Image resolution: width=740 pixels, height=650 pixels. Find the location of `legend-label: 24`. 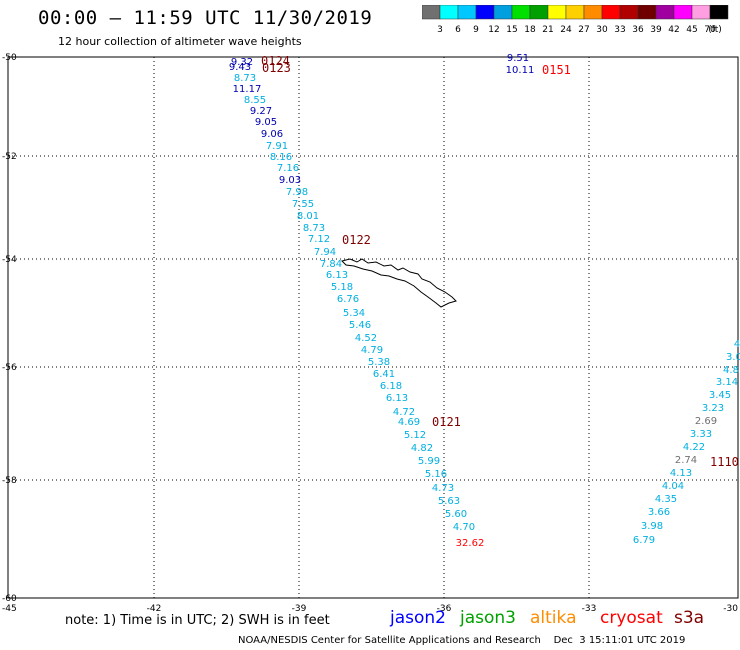

legend-label: 24 is located at coordinates (566, 30).